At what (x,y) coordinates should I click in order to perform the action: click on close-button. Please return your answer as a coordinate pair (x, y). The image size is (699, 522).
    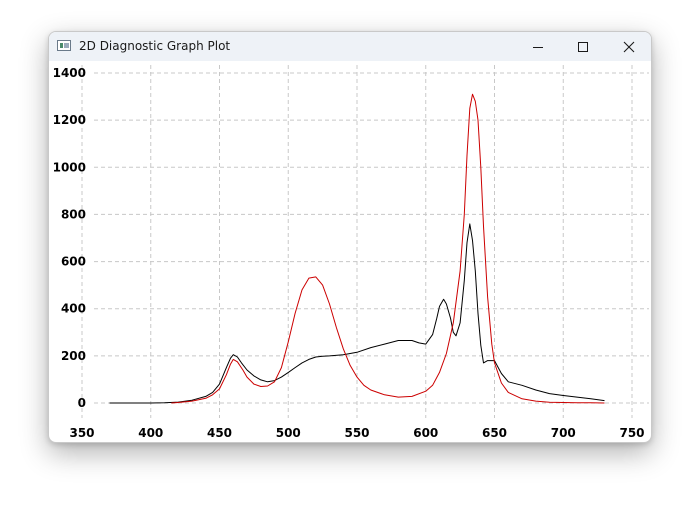
    Looking at the image, I should click on (628, 46).